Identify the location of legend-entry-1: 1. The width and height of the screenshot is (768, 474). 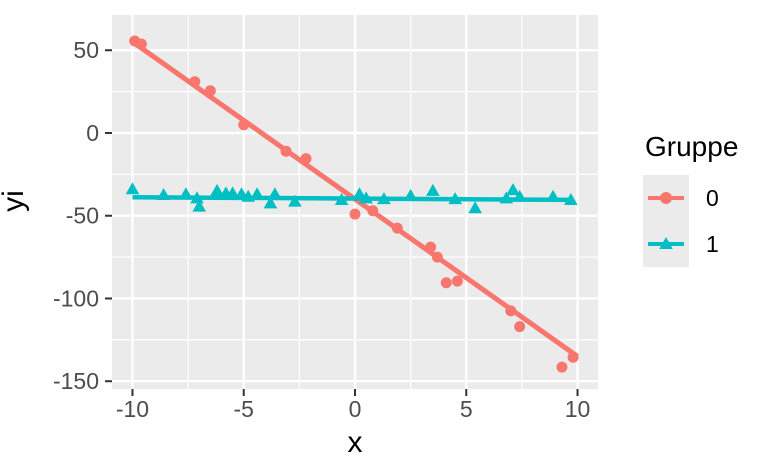
(690, 244).